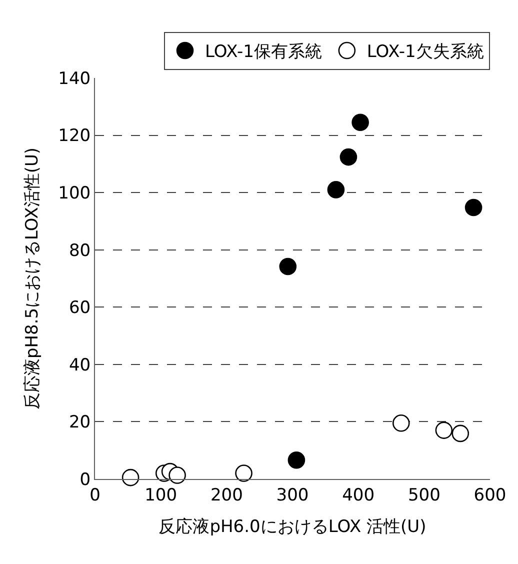 This screenshot has width=518, height=564. What do you see at coordinates (263, 52) in the screenshot?
I see `legend-label: LOX-1保有系統` at bounding box center [263, 52].